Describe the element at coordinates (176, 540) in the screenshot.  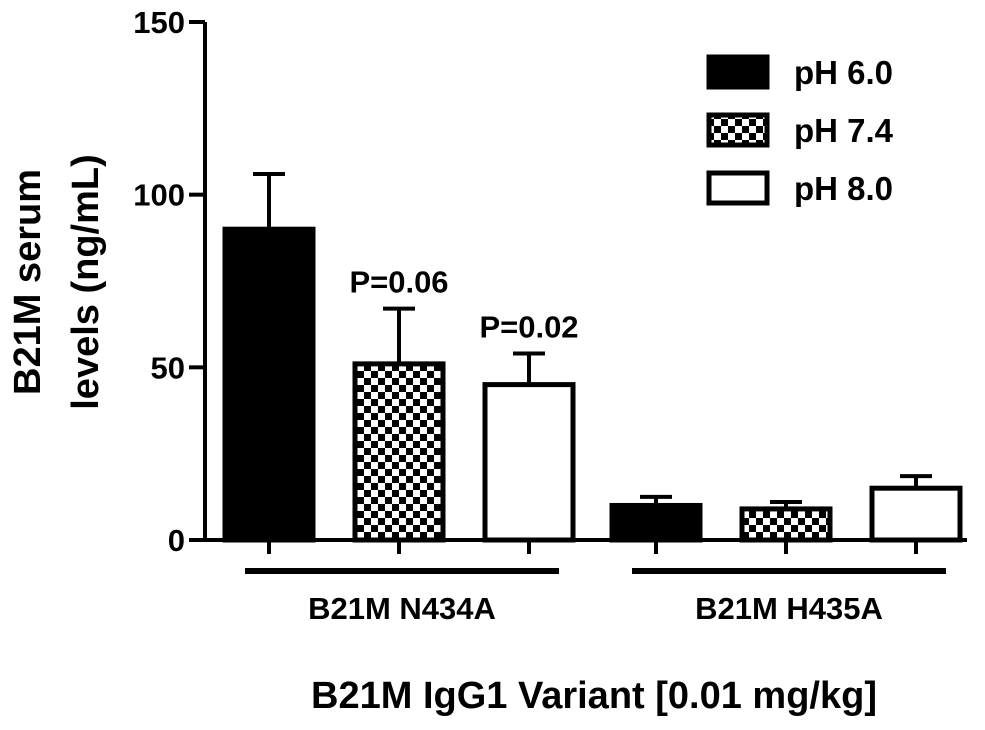
I see `y-tick-label: 0` at that location.